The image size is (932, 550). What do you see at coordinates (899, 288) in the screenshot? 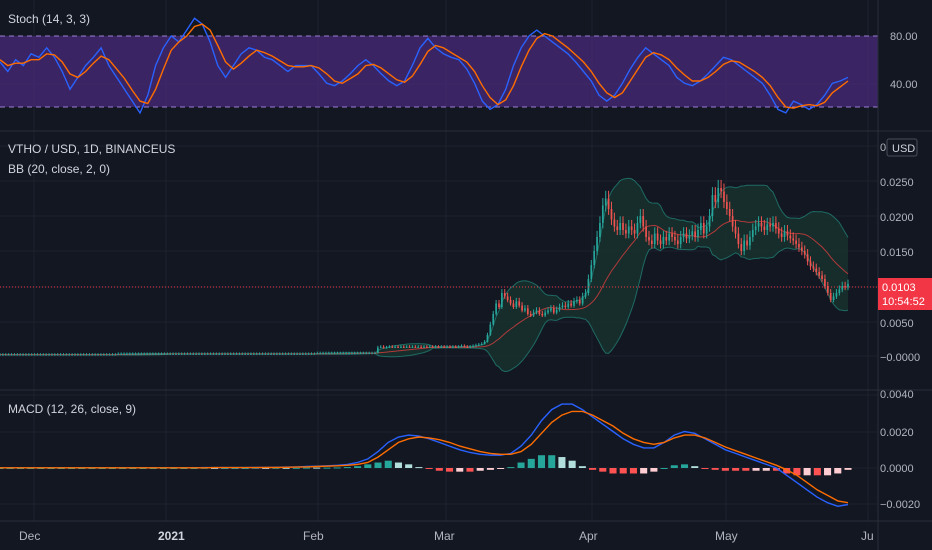
I see `last-price-value: 0.0103` at bounding box center [899, 288].